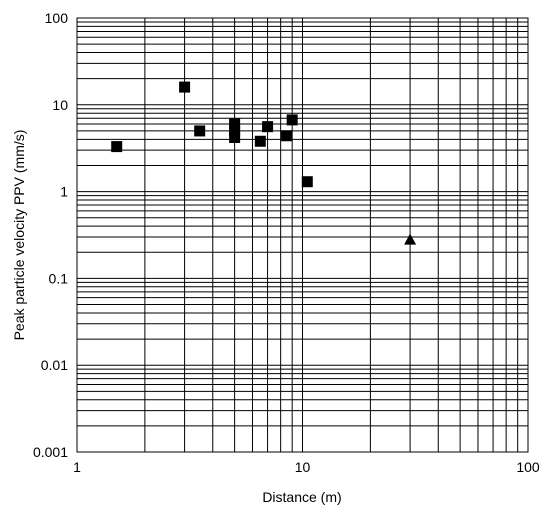  What do you see at coordinates (19, 235) in the screenshot?
I see `y-axis-title: Peak particle velocity PPV (mm/s)` at bounding box center [19, 235].